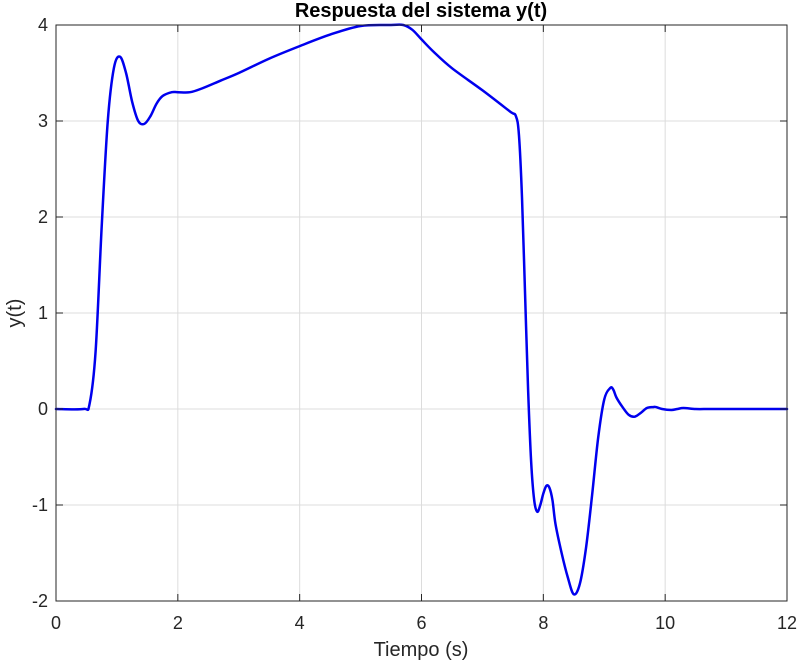 The height and width of the screenshot is (663, 800). What do you see at coordinates (43, 121) in the screenshot?
I see `y-tick-label: 3` at bounding box center [43, 121].